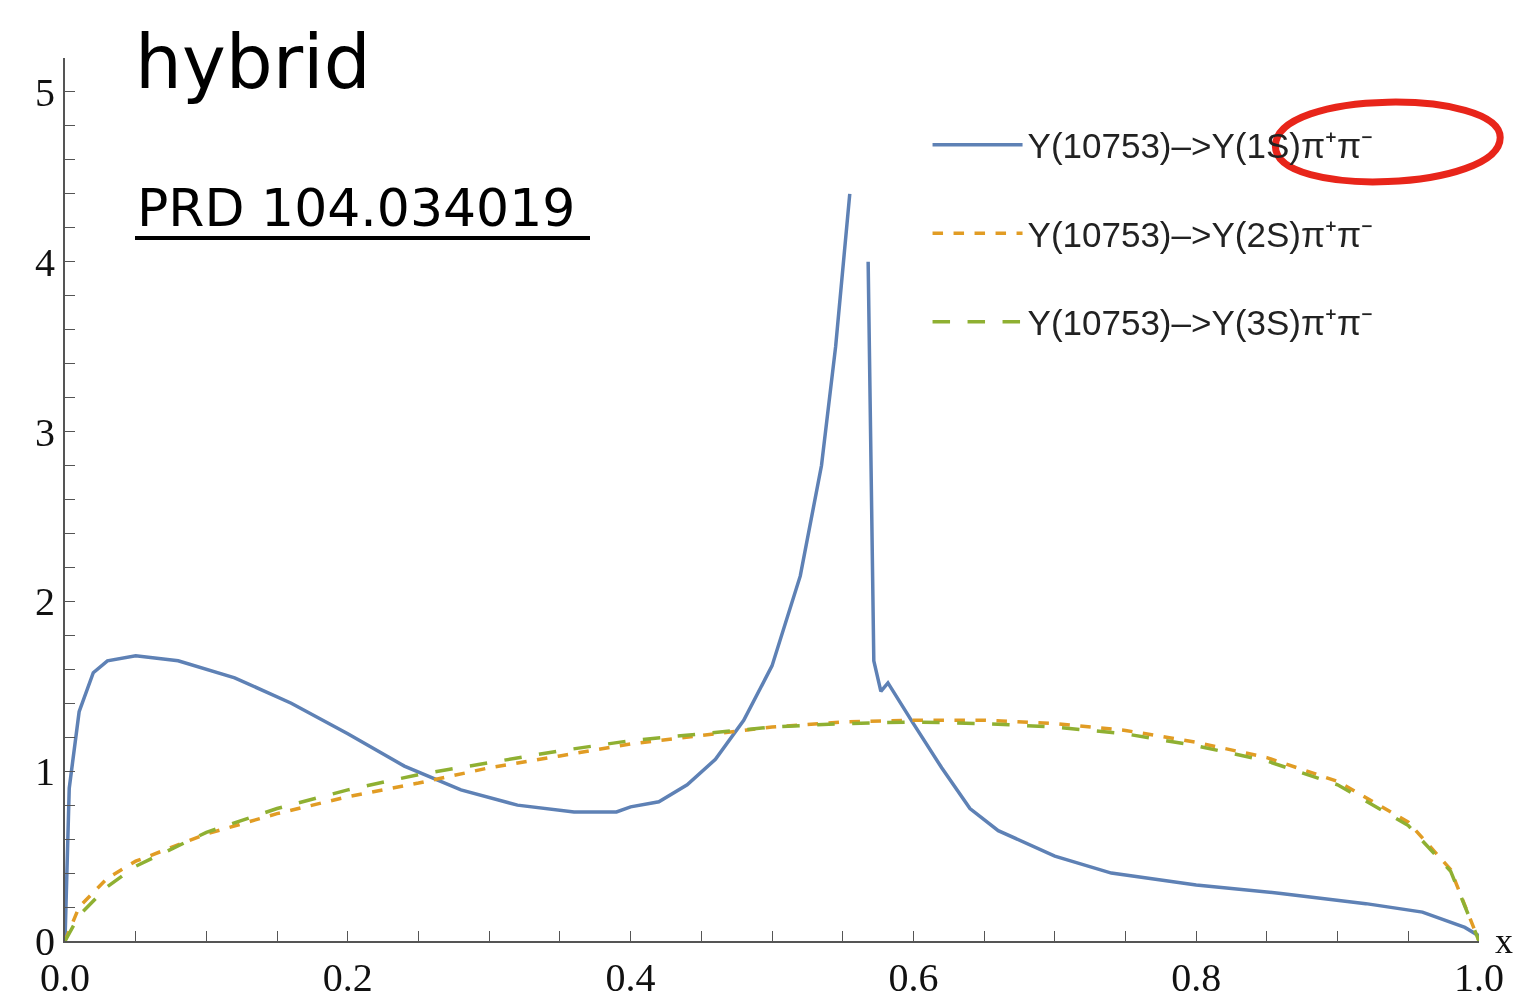 This screenshot has width=1527, height=1006. Describe the element at coordinates (253, 61) in the screenshot. I see `chart-title: hybrid` at that location.